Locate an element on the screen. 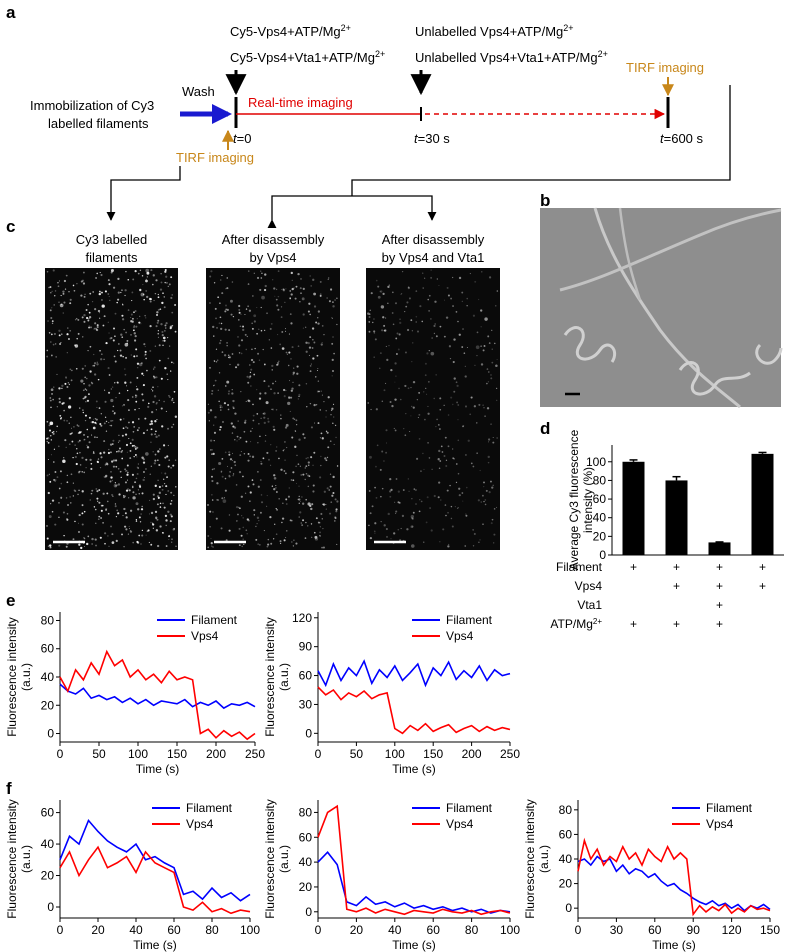  condition-label: Vta1 is located at coordinates (589, 605).